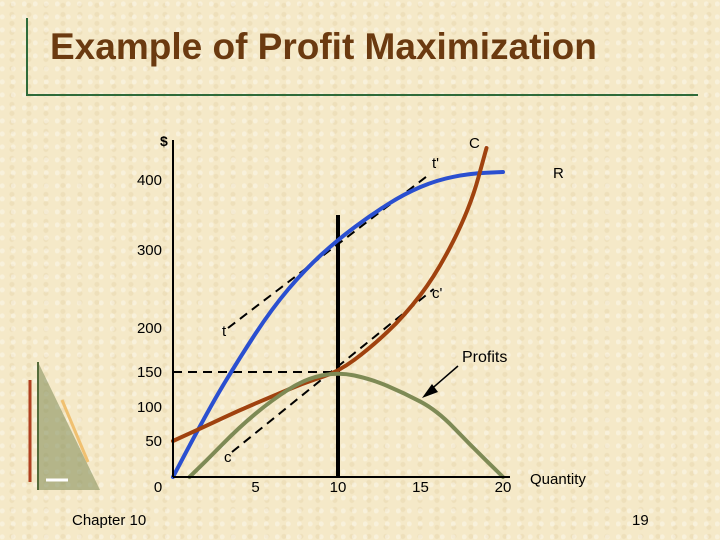  I want to click on x-tick-label: 10, so click(338, 487).